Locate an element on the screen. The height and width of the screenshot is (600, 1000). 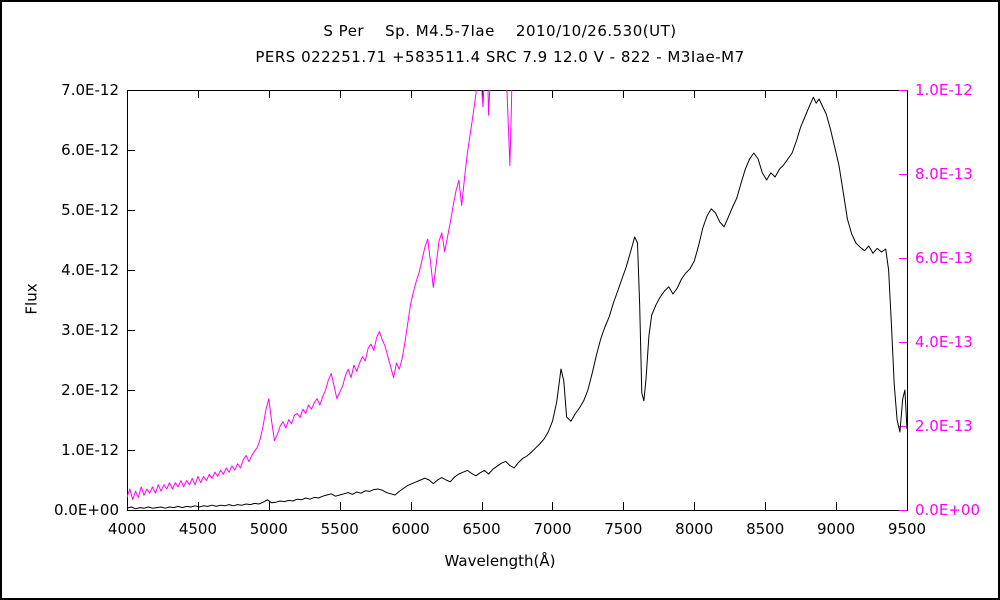
y-axis-right-tick-label: 4.0E-13 is located at coordinates (944, 342).